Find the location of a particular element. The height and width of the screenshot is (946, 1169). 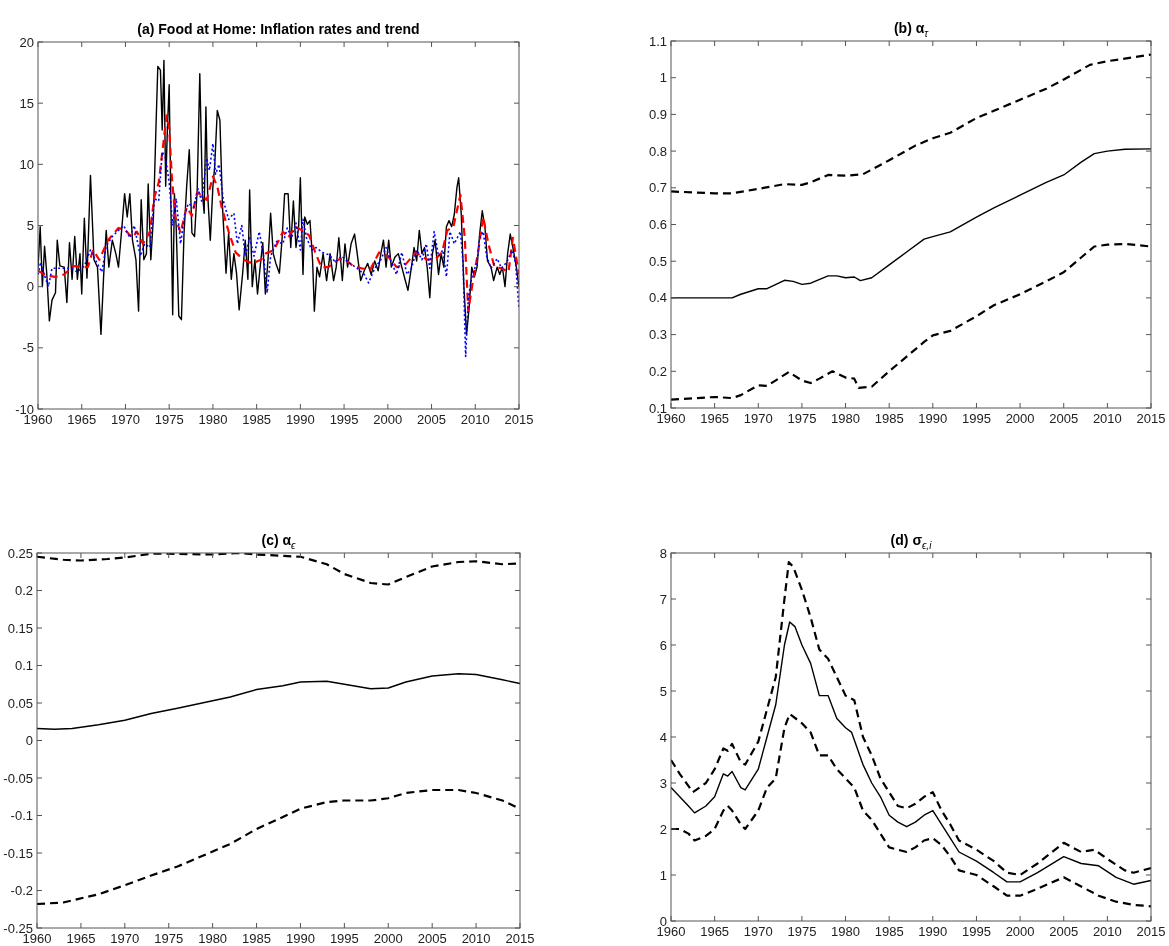

y-tick-label: 0.4 is located at coordinates (657, 298).